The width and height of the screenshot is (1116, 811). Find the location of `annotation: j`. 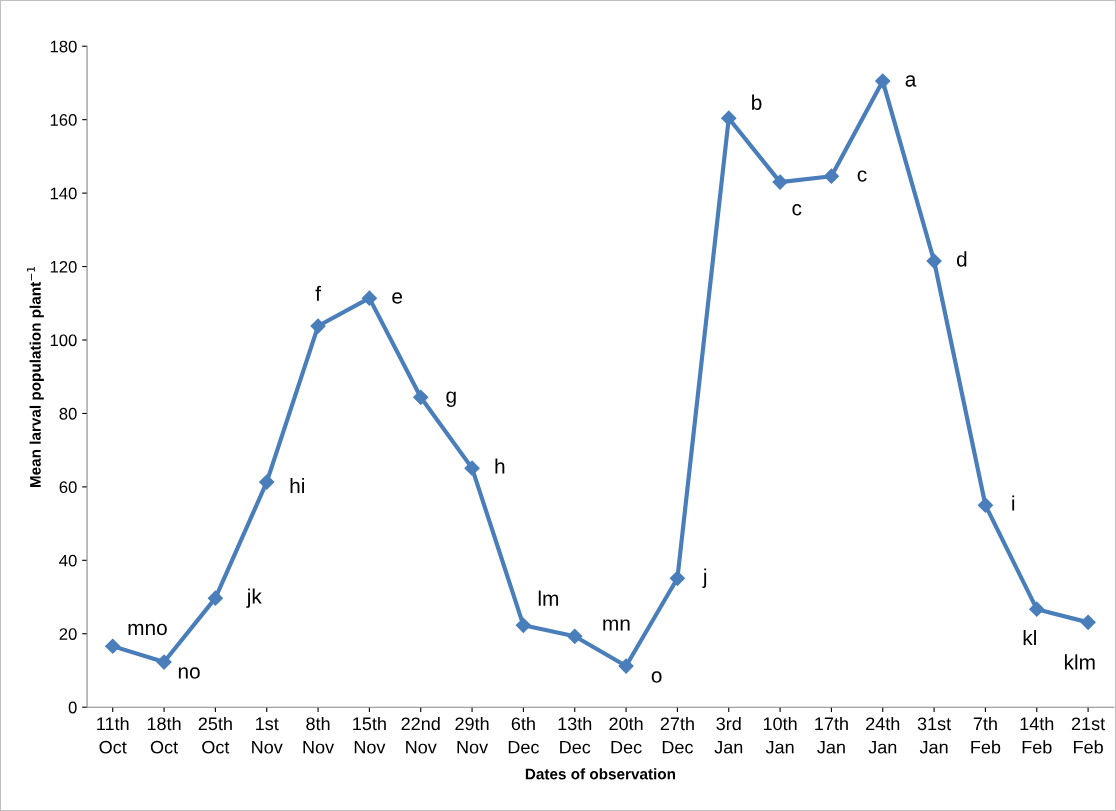

annotation: j is located at coordinates (704, 578).